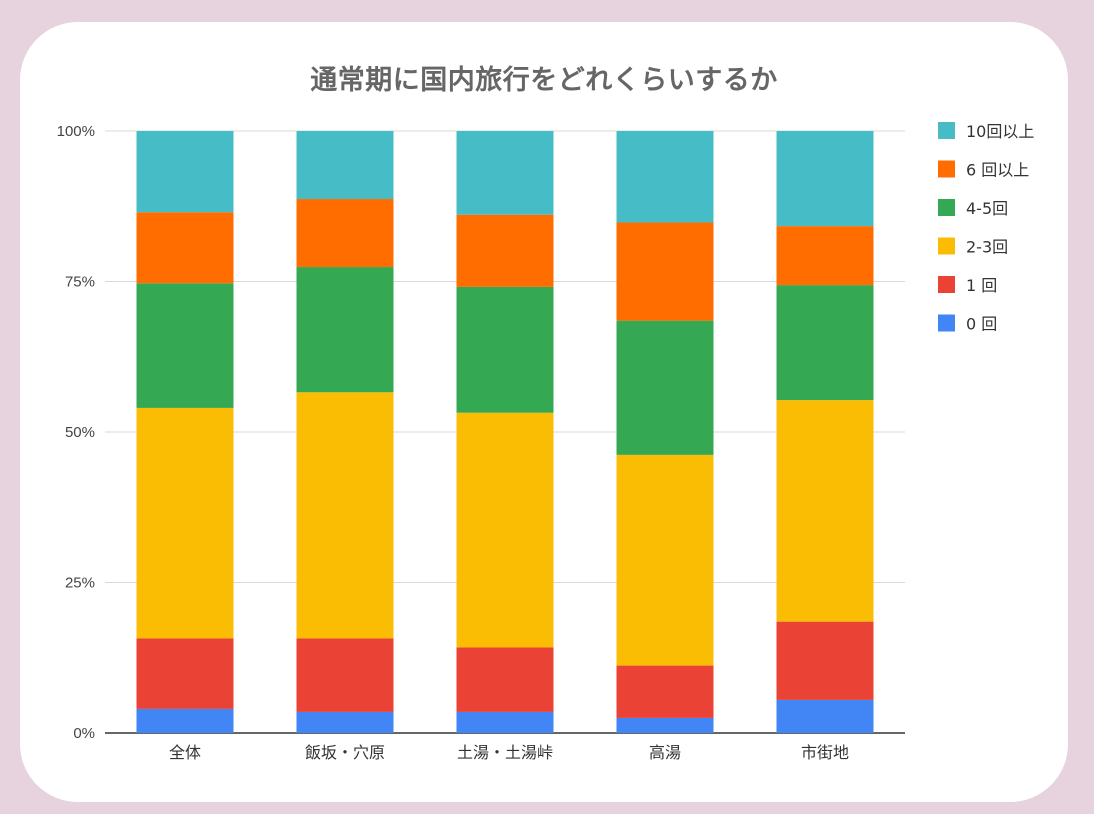 The height and width of the screenshot is (814, 1094). I want to click on y-tick-label: 75%, so click(80, 282).